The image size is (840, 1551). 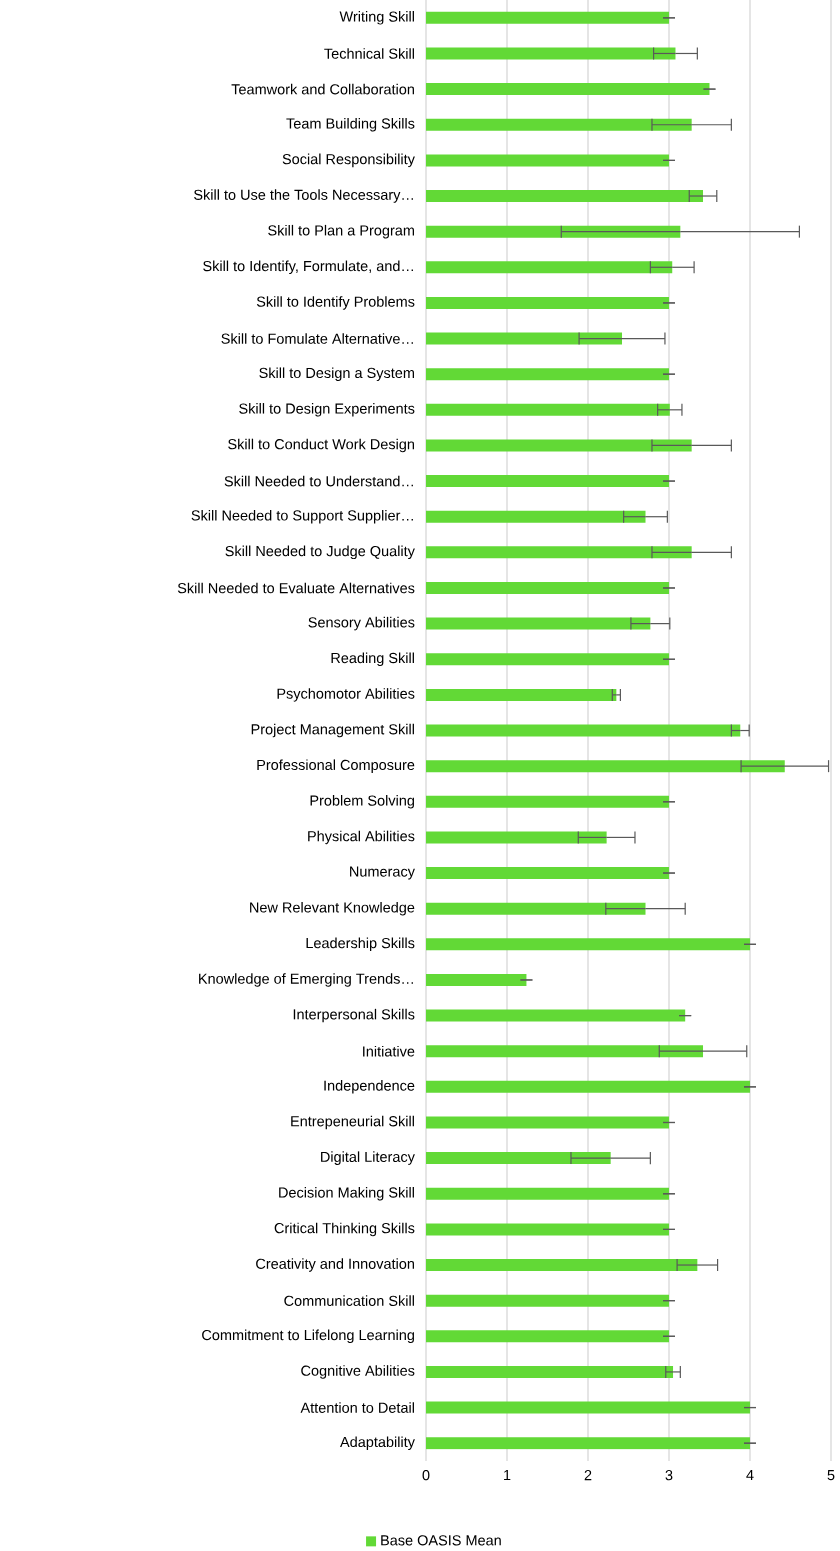 I want to click on y-tick-label: Skill to Design Experiments, so click(x=327, y=410).